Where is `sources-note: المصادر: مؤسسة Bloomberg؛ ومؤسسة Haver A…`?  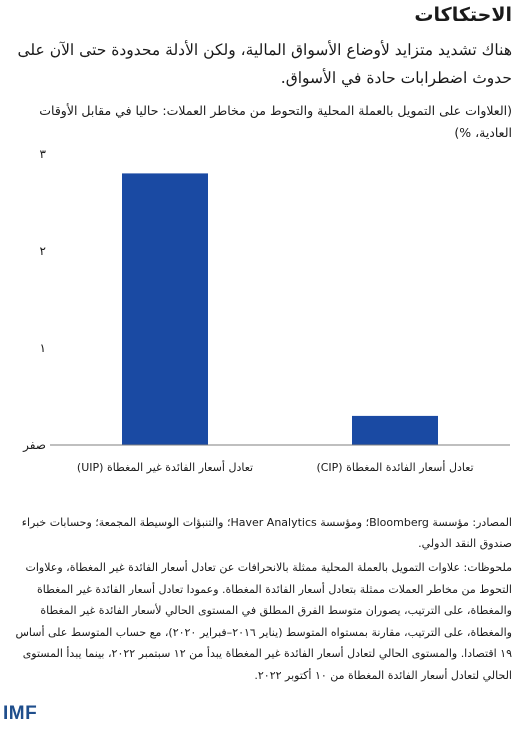
sources-note: المصادر: مؤسسة Bloomberg؛ ومؤسسة Haver A… is located at coordinates (266, 533).